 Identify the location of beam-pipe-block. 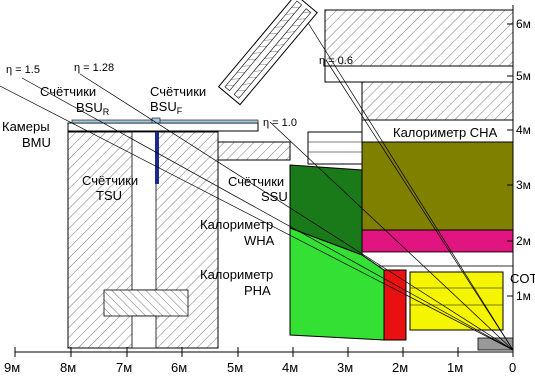
(495, 344).